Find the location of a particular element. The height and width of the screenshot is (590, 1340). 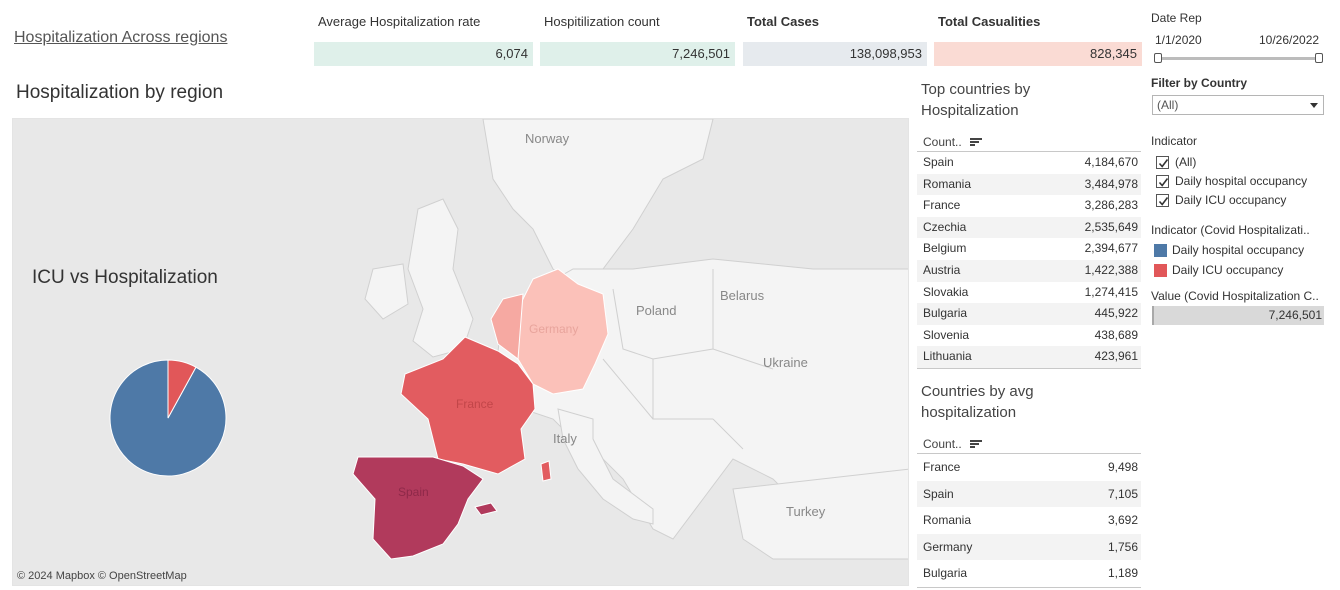

legend-item-label: Daily hospital occupancy is located at coordinates (1238, 250).